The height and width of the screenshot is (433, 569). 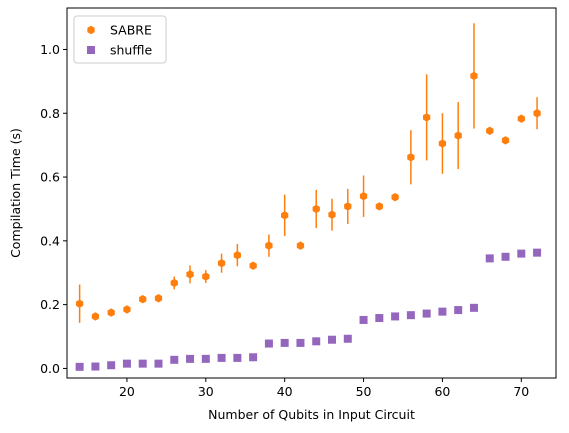 What do you see at coordinates (364, 391) in the screenshot?
I see `x-tick-label: 50` at bounding box center [364, 391].